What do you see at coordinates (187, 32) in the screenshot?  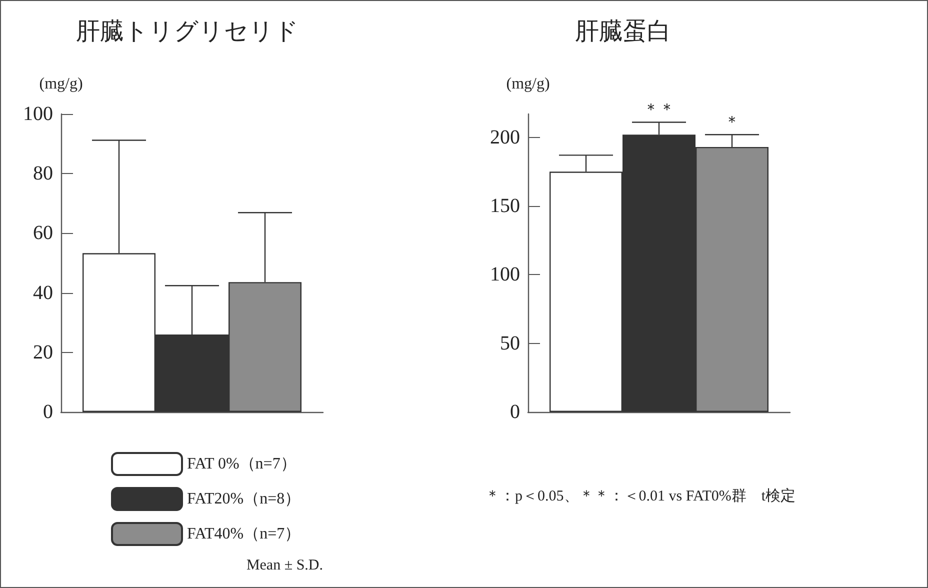 I see `chart-title: 肝臓トリグリセリド` at bounding box center [187, 32].